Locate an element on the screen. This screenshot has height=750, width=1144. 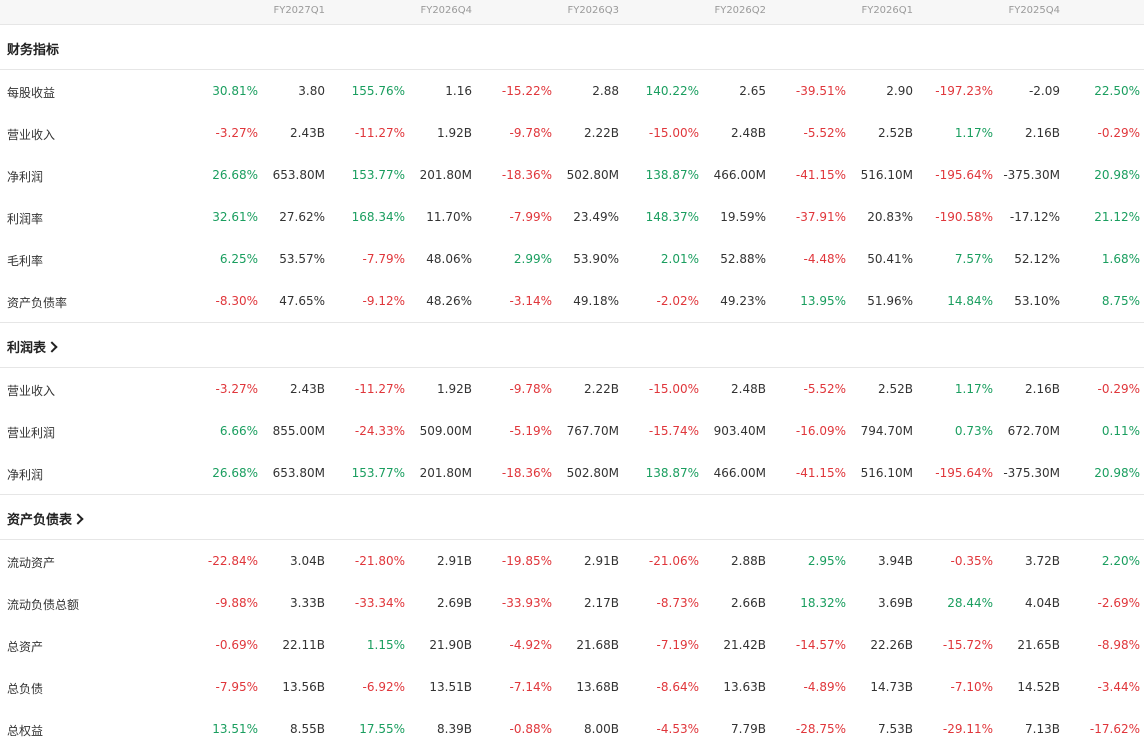
period-header: FY2026Q1 is located at coordinates (887, 10).